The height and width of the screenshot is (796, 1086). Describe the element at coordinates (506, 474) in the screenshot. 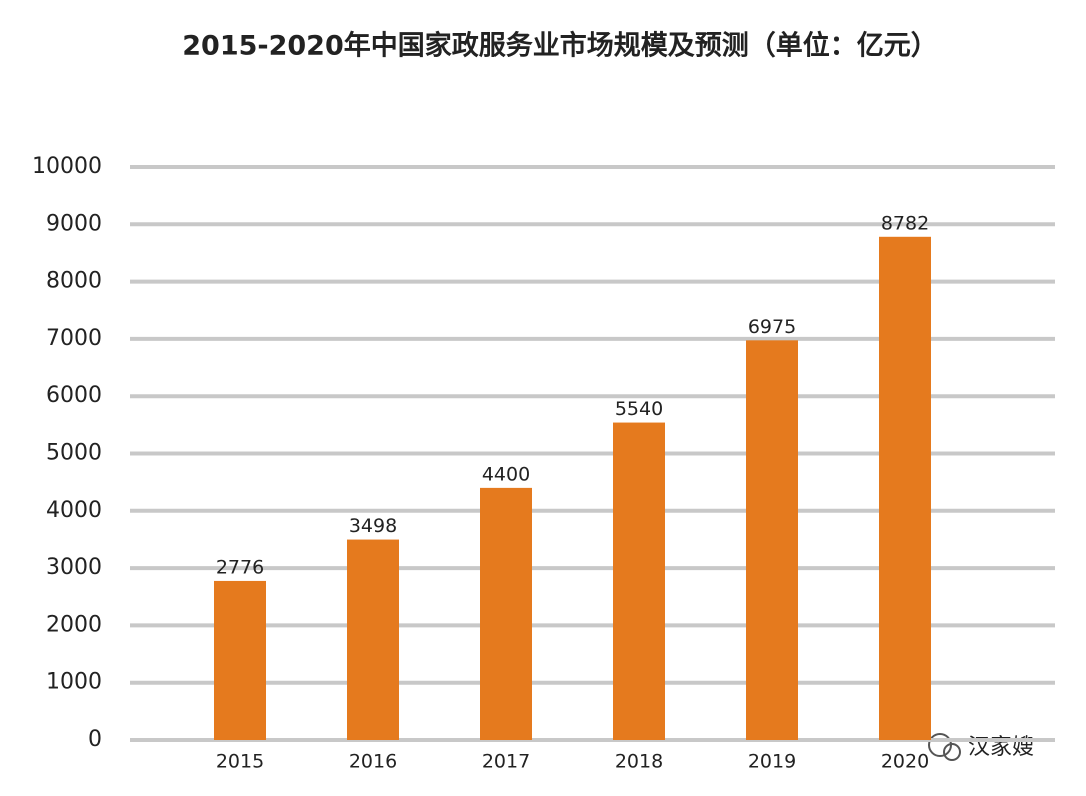

I see `value-label: 4400` at that location.